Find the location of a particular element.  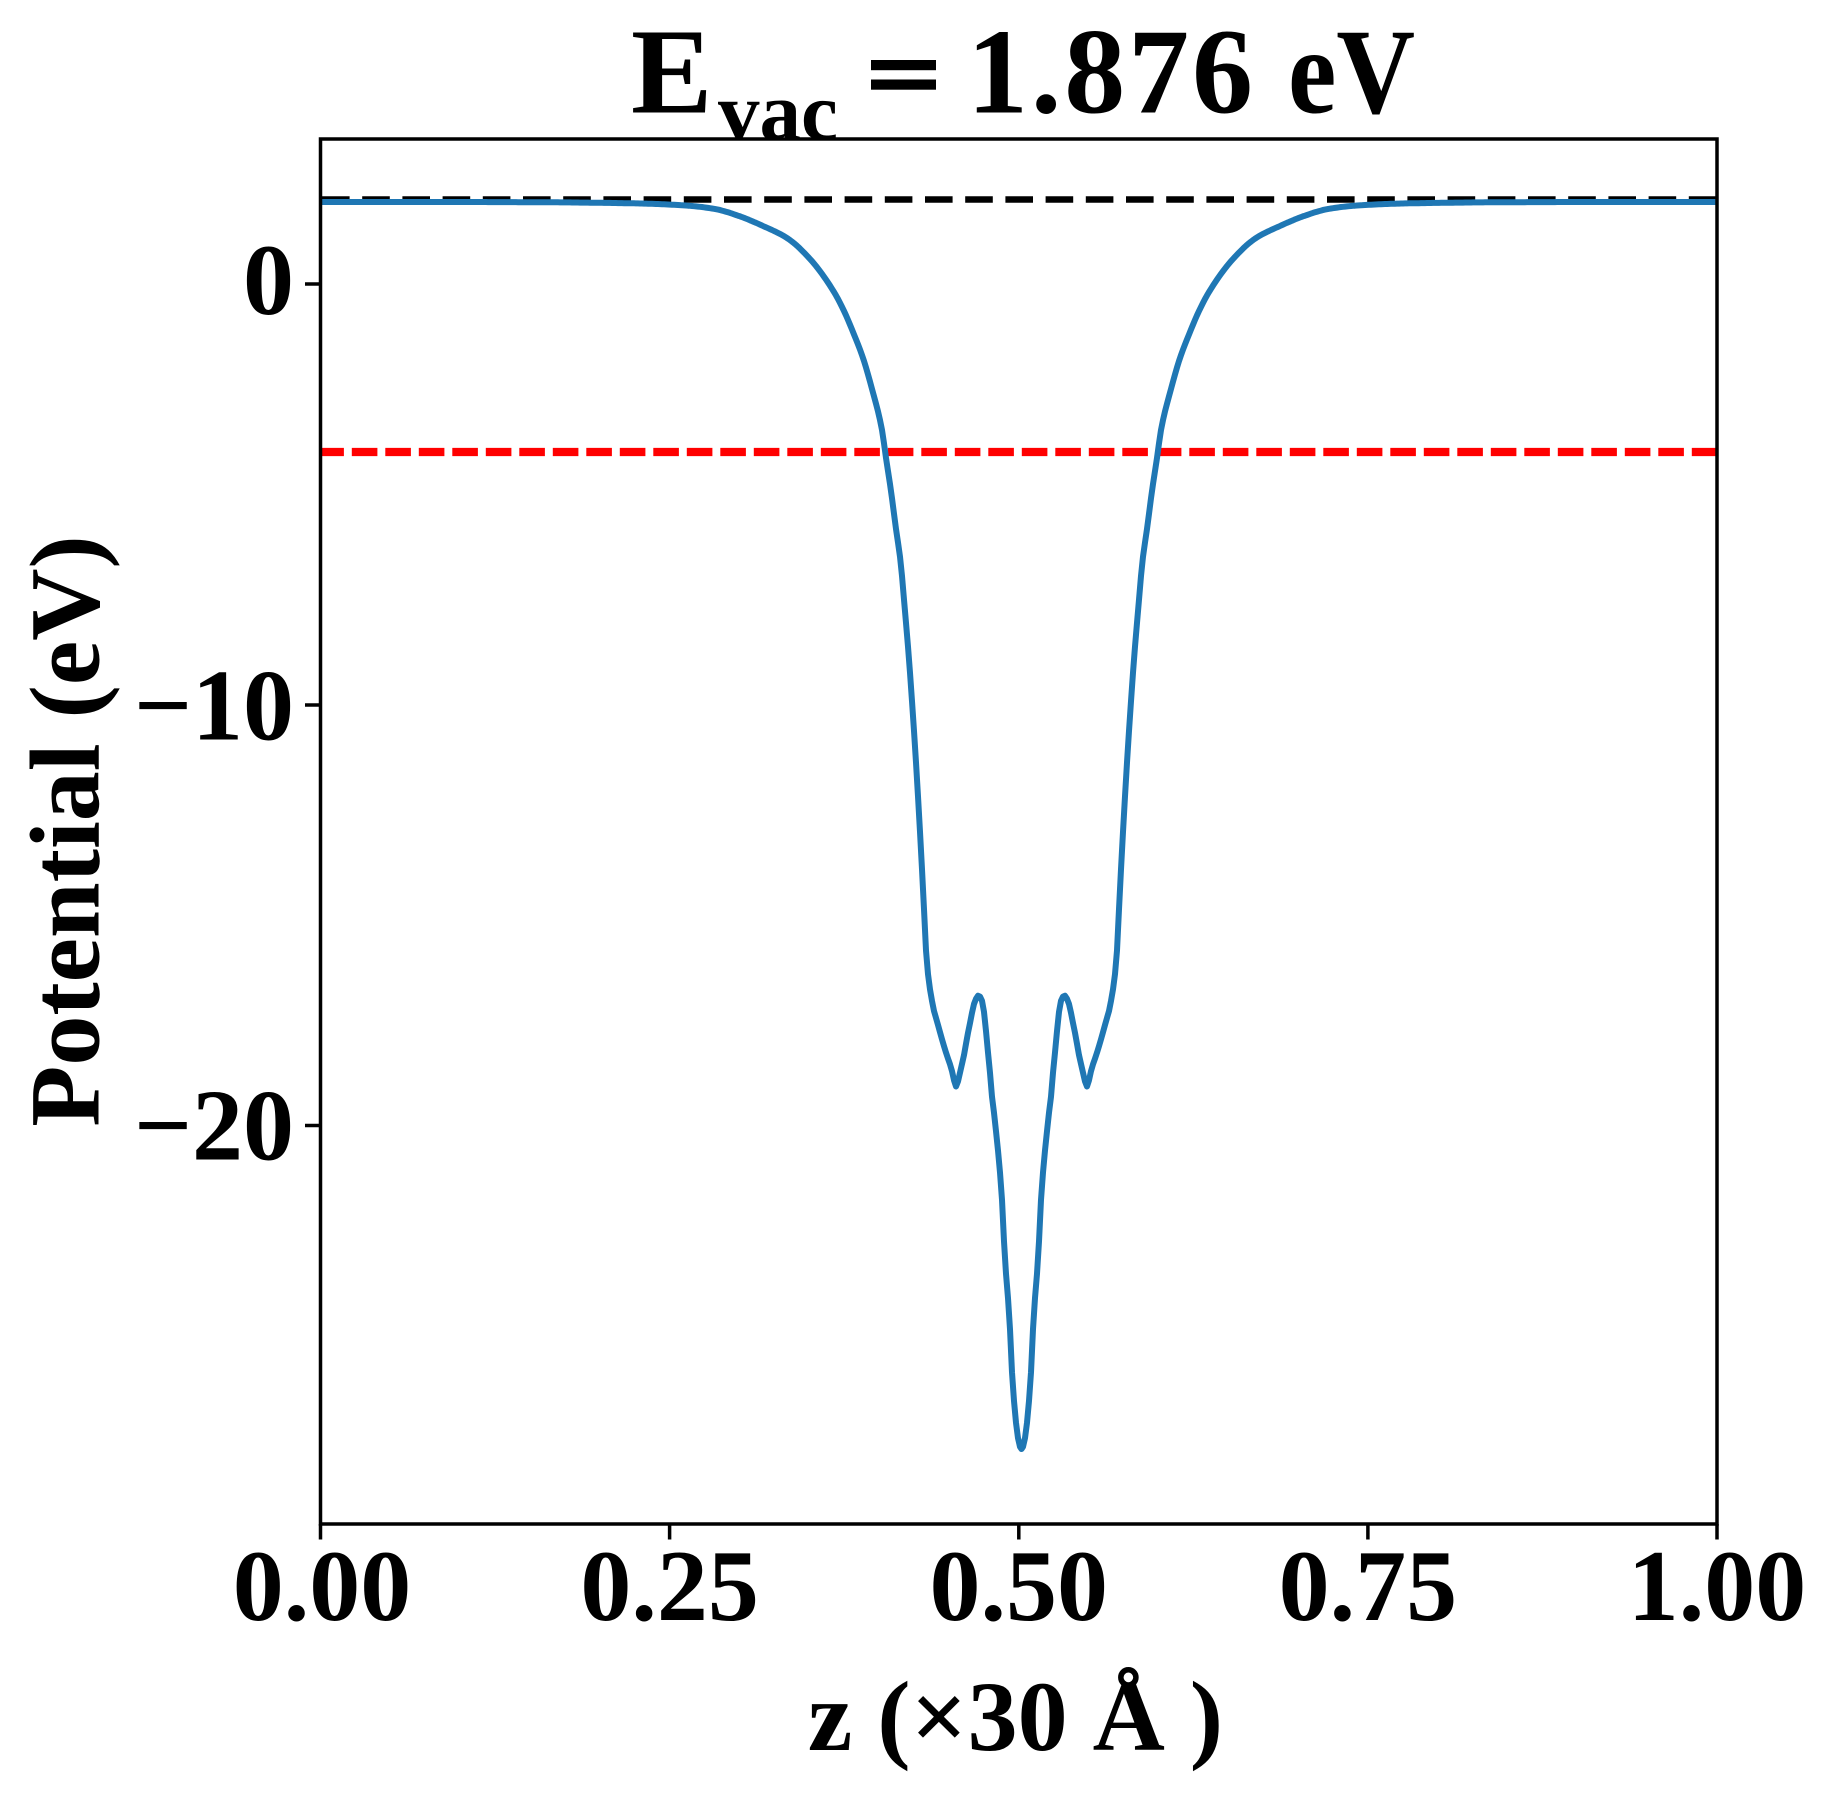

svg-text: vac is located at coordinates (778, 112).